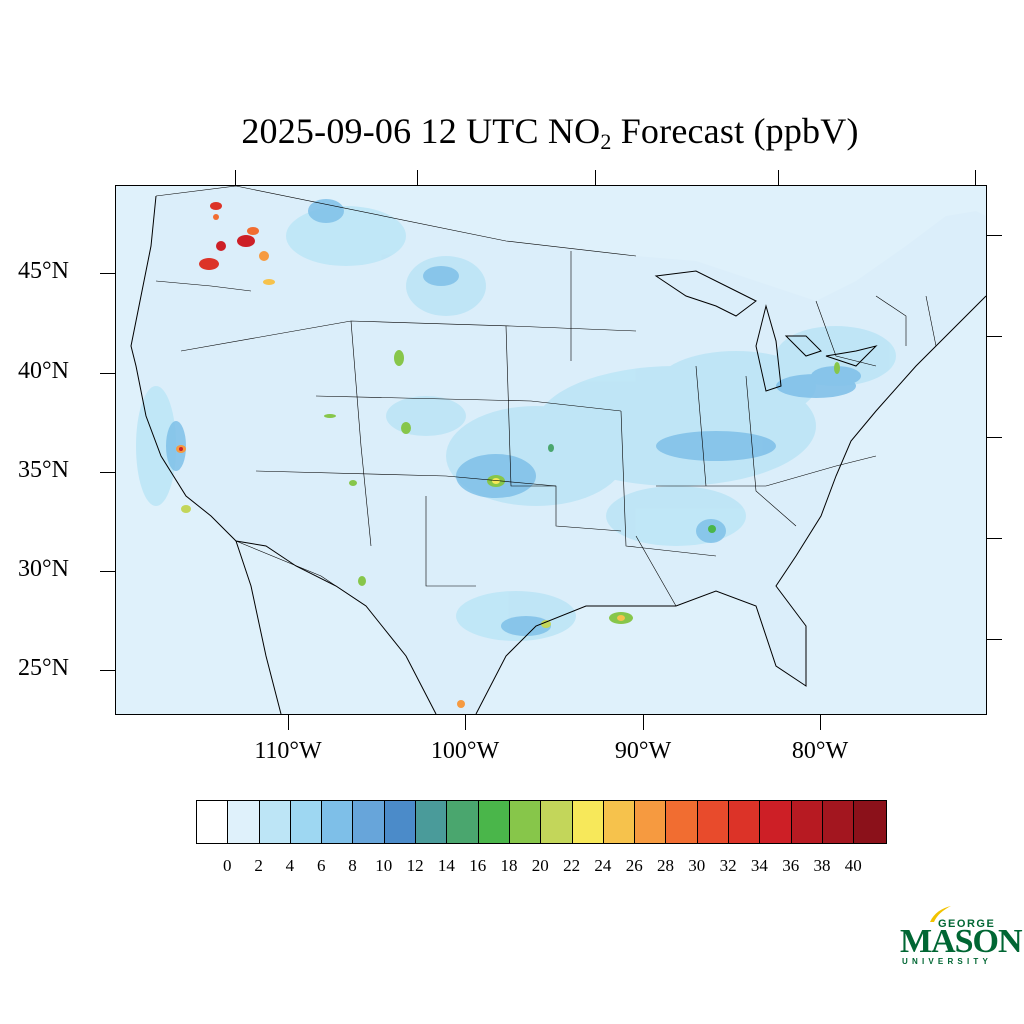 This screenshot has width=1024, height=1024. What do you see at coordinates (43, 569) in the screenshot?
I see `lat-label-30: 30°N` at bounding box center [43, 569].